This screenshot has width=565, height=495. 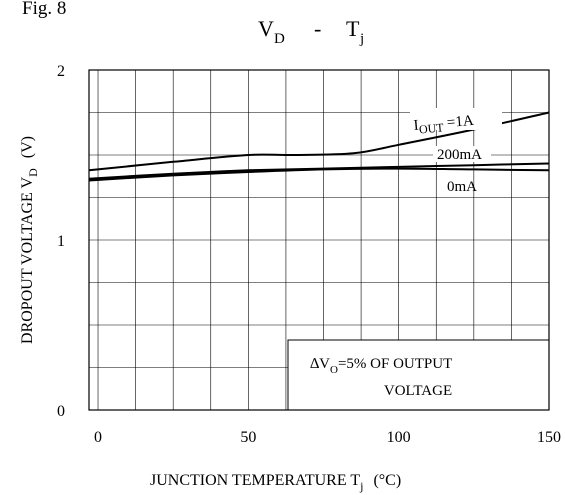 I want to click on series-labels: IOUT =1A 200mA 0mA, so click(x=456, y=151).